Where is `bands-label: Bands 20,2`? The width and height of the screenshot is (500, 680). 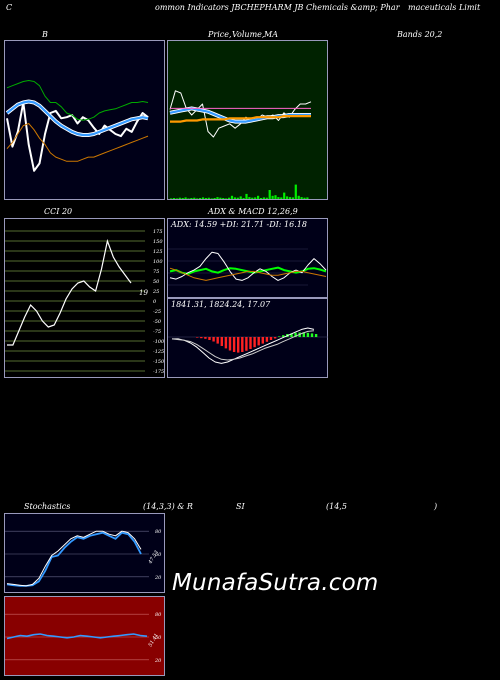 bands-label: Bands 20,2 is located at coordinates (420, 34).